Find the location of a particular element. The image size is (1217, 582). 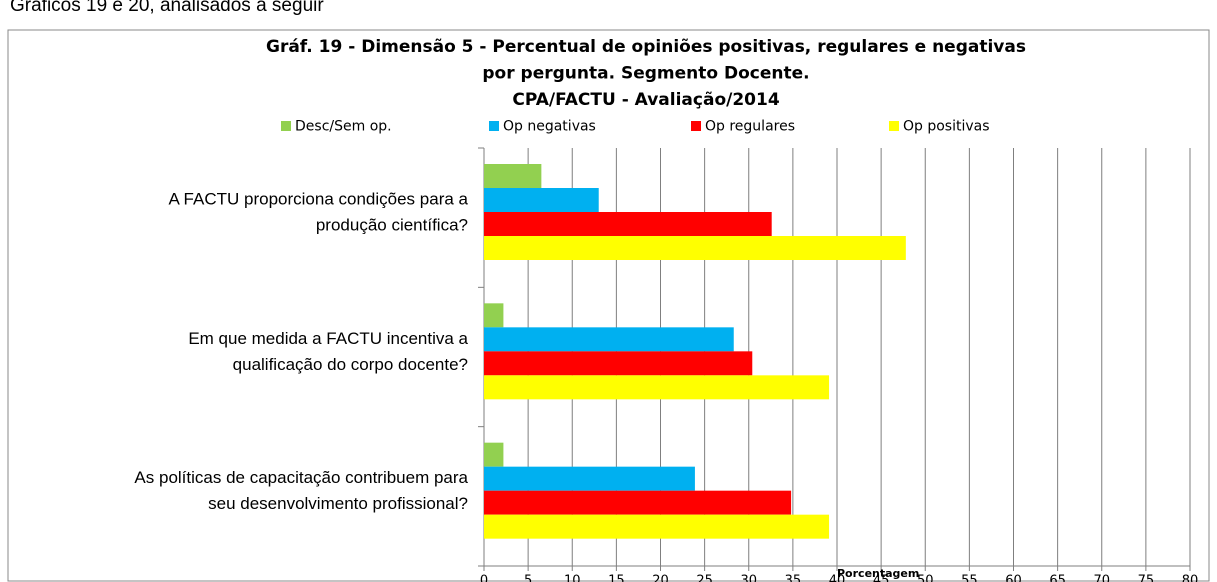

chart-title: CPA/FACTU - Avaliação/2014 is located at coordinates (645, 100).